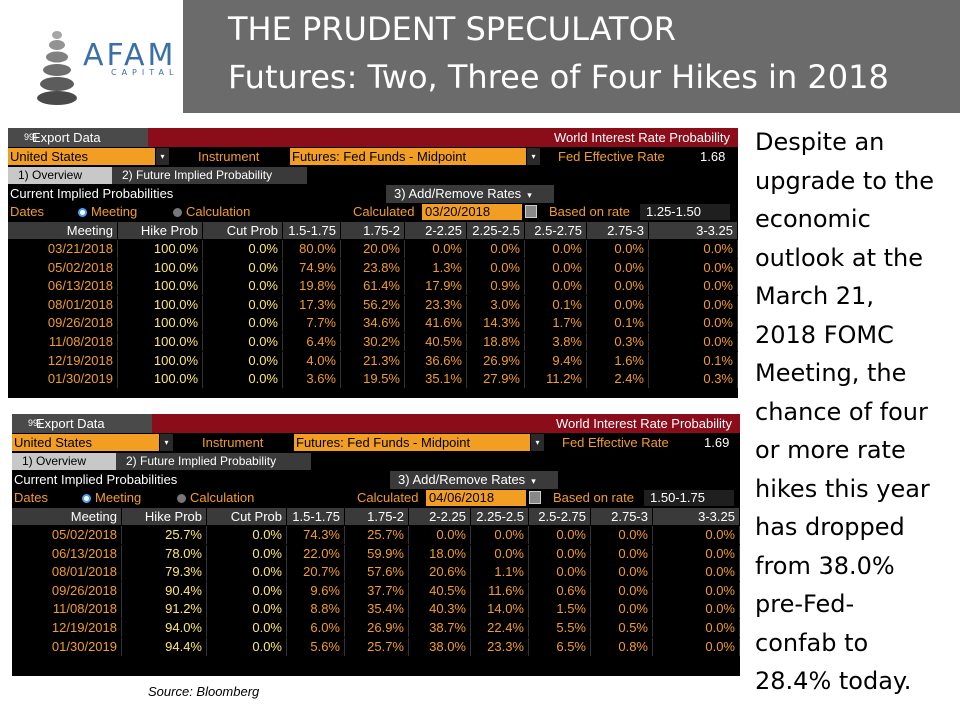 The image size is (960, 720). What do you see at coordinates (160, 342) in the screenshot?
I see `hike-prob-cell: 100.0%` at bounding box center [160, 342].